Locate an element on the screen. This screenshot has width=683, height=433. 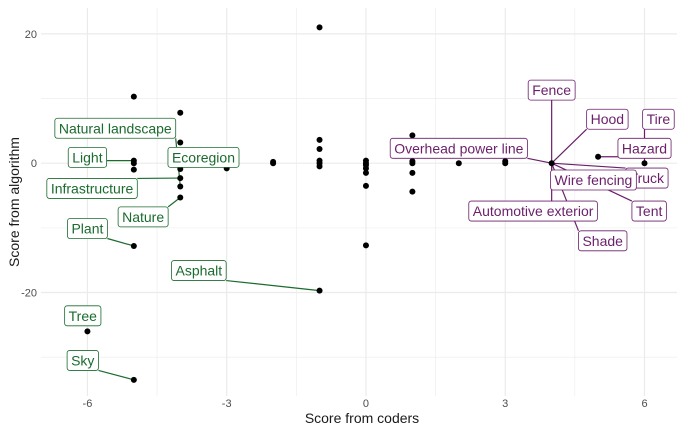
point-label: Fence is located at coordinates (551, 90).